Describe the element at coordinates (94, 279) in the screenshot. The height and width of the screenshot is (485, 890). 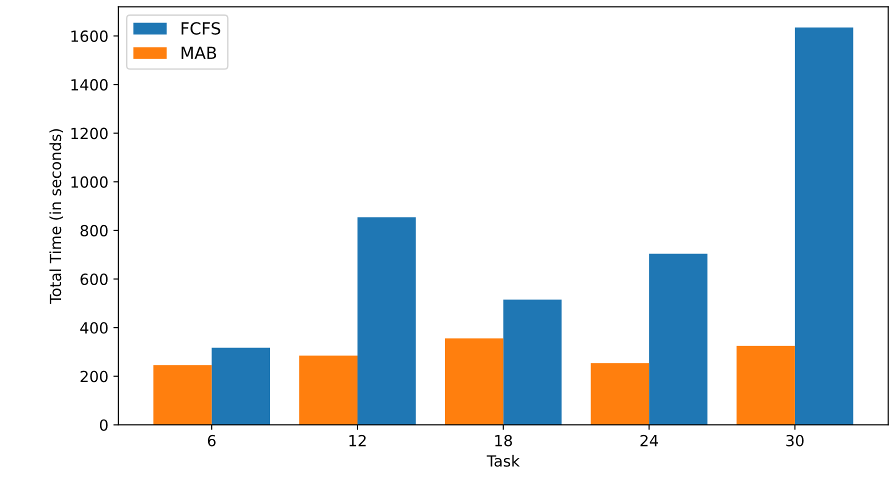
I see `y-tick-label: 600` at that location.